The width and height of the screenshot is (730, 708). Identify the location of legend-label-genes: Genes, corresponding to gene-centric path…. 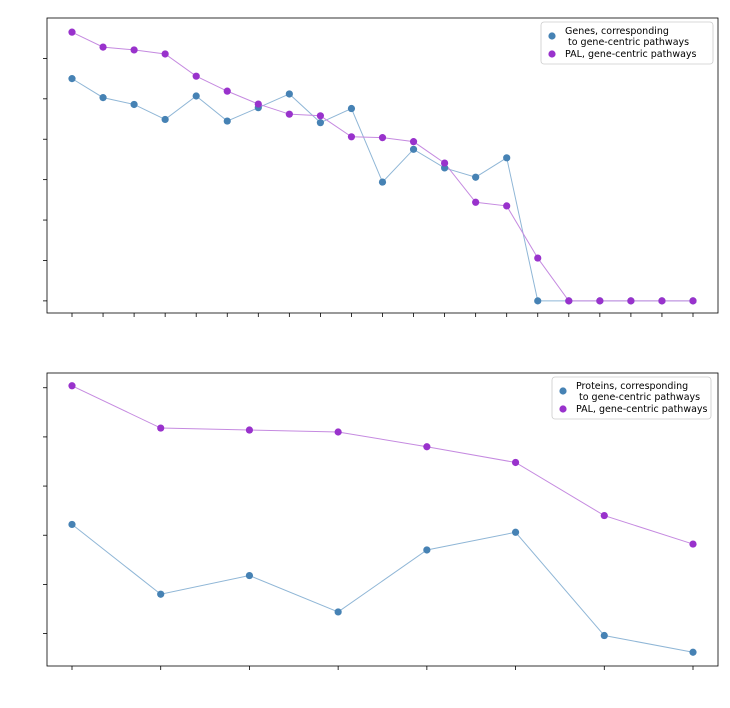
(627, 37).